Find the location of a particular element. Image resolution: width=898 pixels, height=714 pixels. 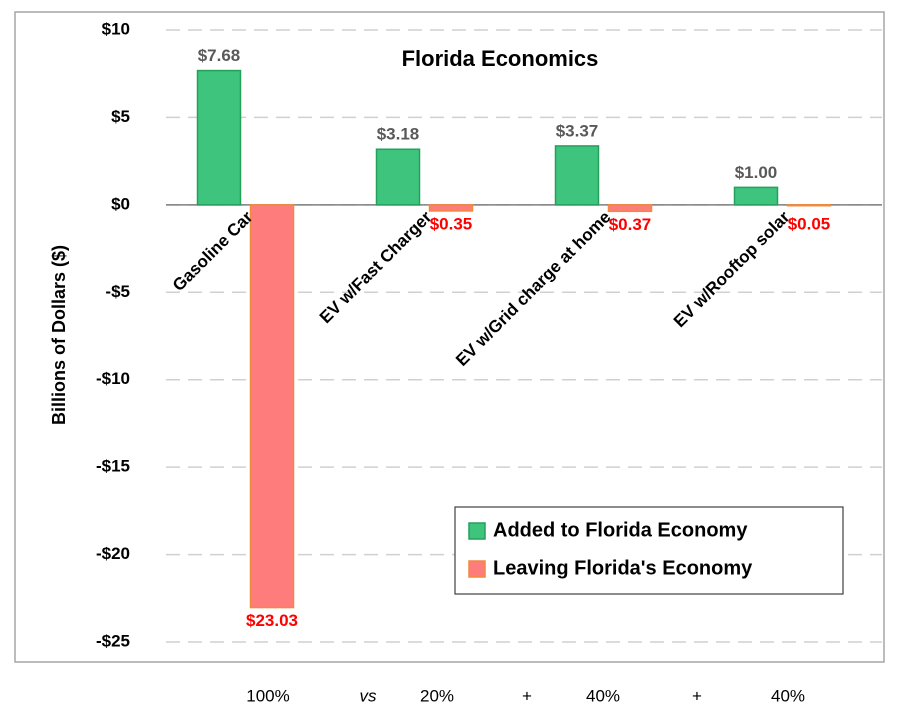

annotation: 100% is located at coordinates (267, 695).